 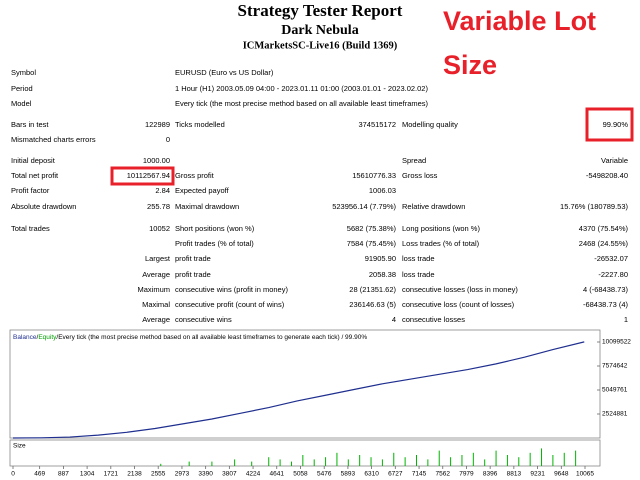 What do you see at coordinates (320, 10) in the screenshot?
I see `report-title: Strategy Tester Report` at bounding box center [320, 10].